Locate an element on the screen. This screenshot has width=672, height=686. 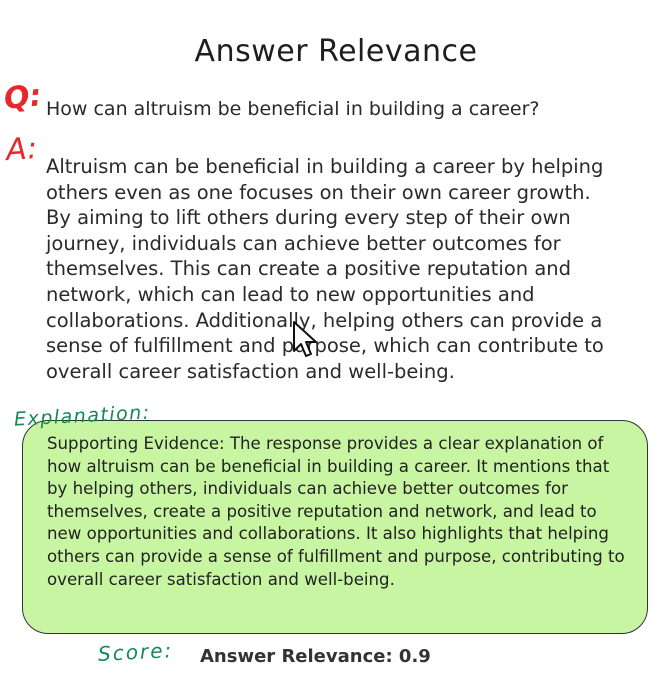
page-title: Answer Relevance is located at coordinates (336, 51).